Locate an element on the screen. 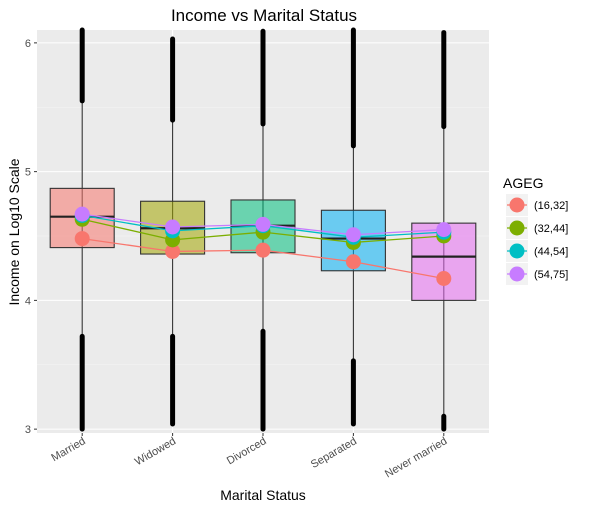 This screenshot has height=511, width=593. legend-label: (32,44] is located at coordinates (551, 229).